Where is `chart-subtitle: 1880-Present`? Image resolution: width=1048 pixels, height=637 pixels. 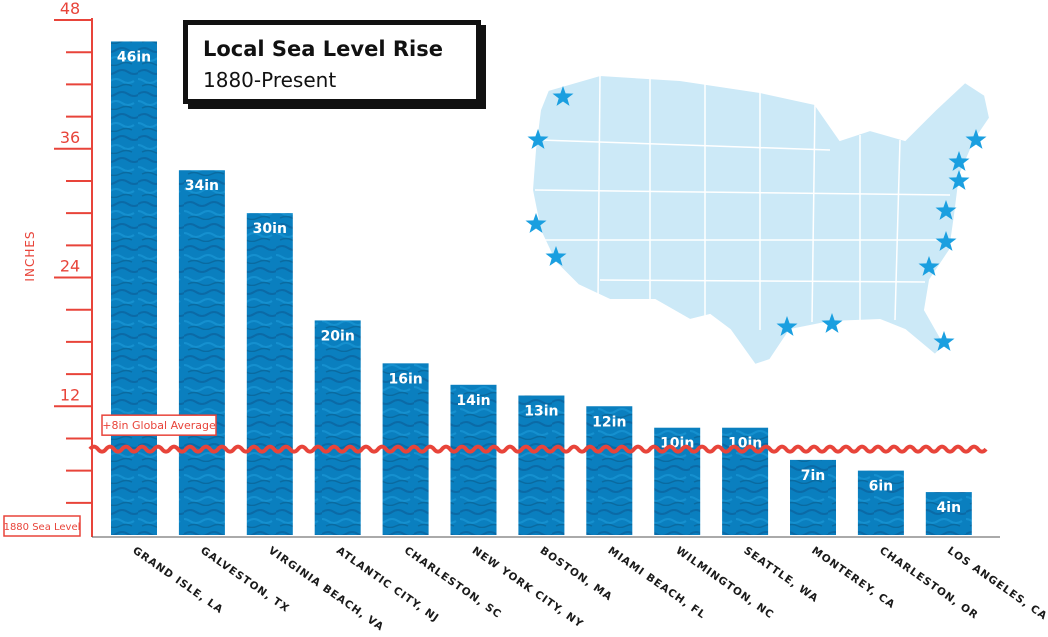 chart-subtitle: 1880-Present is located at coordinates (270, 80).